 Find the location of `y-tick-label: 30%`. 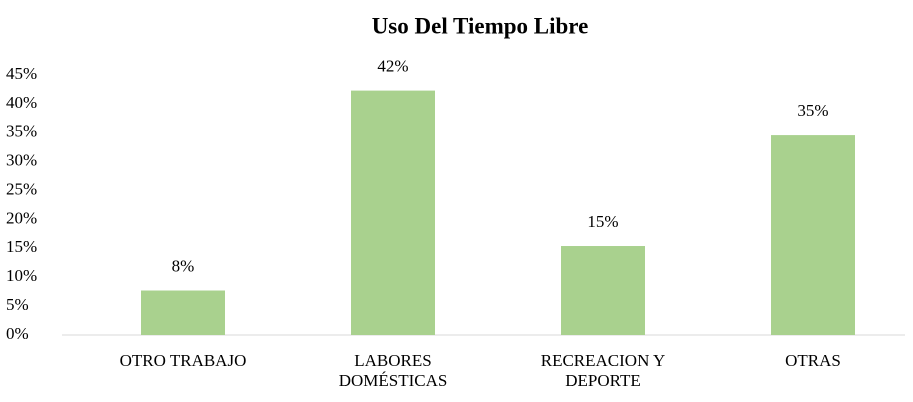

y-tick-label: 30% is located at coordinates (21, 160).